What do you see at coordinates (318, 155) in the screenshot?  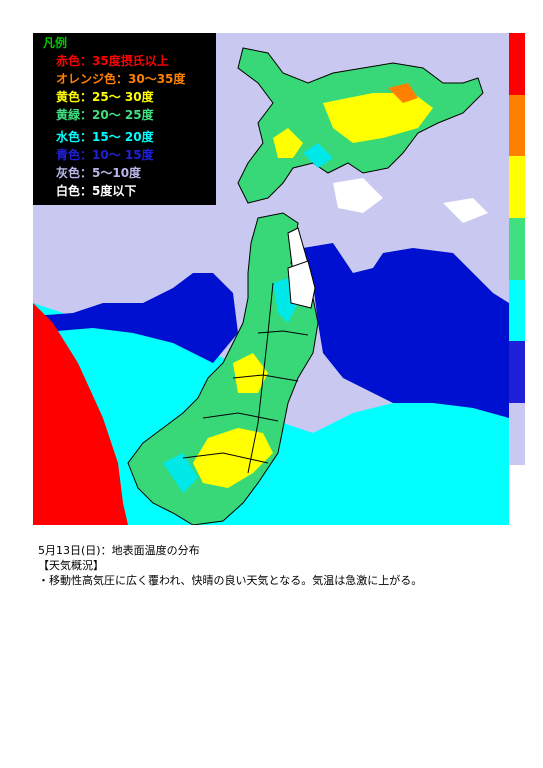 I see `hokkaido-cool-cyan` at bounding box center [318, 155].